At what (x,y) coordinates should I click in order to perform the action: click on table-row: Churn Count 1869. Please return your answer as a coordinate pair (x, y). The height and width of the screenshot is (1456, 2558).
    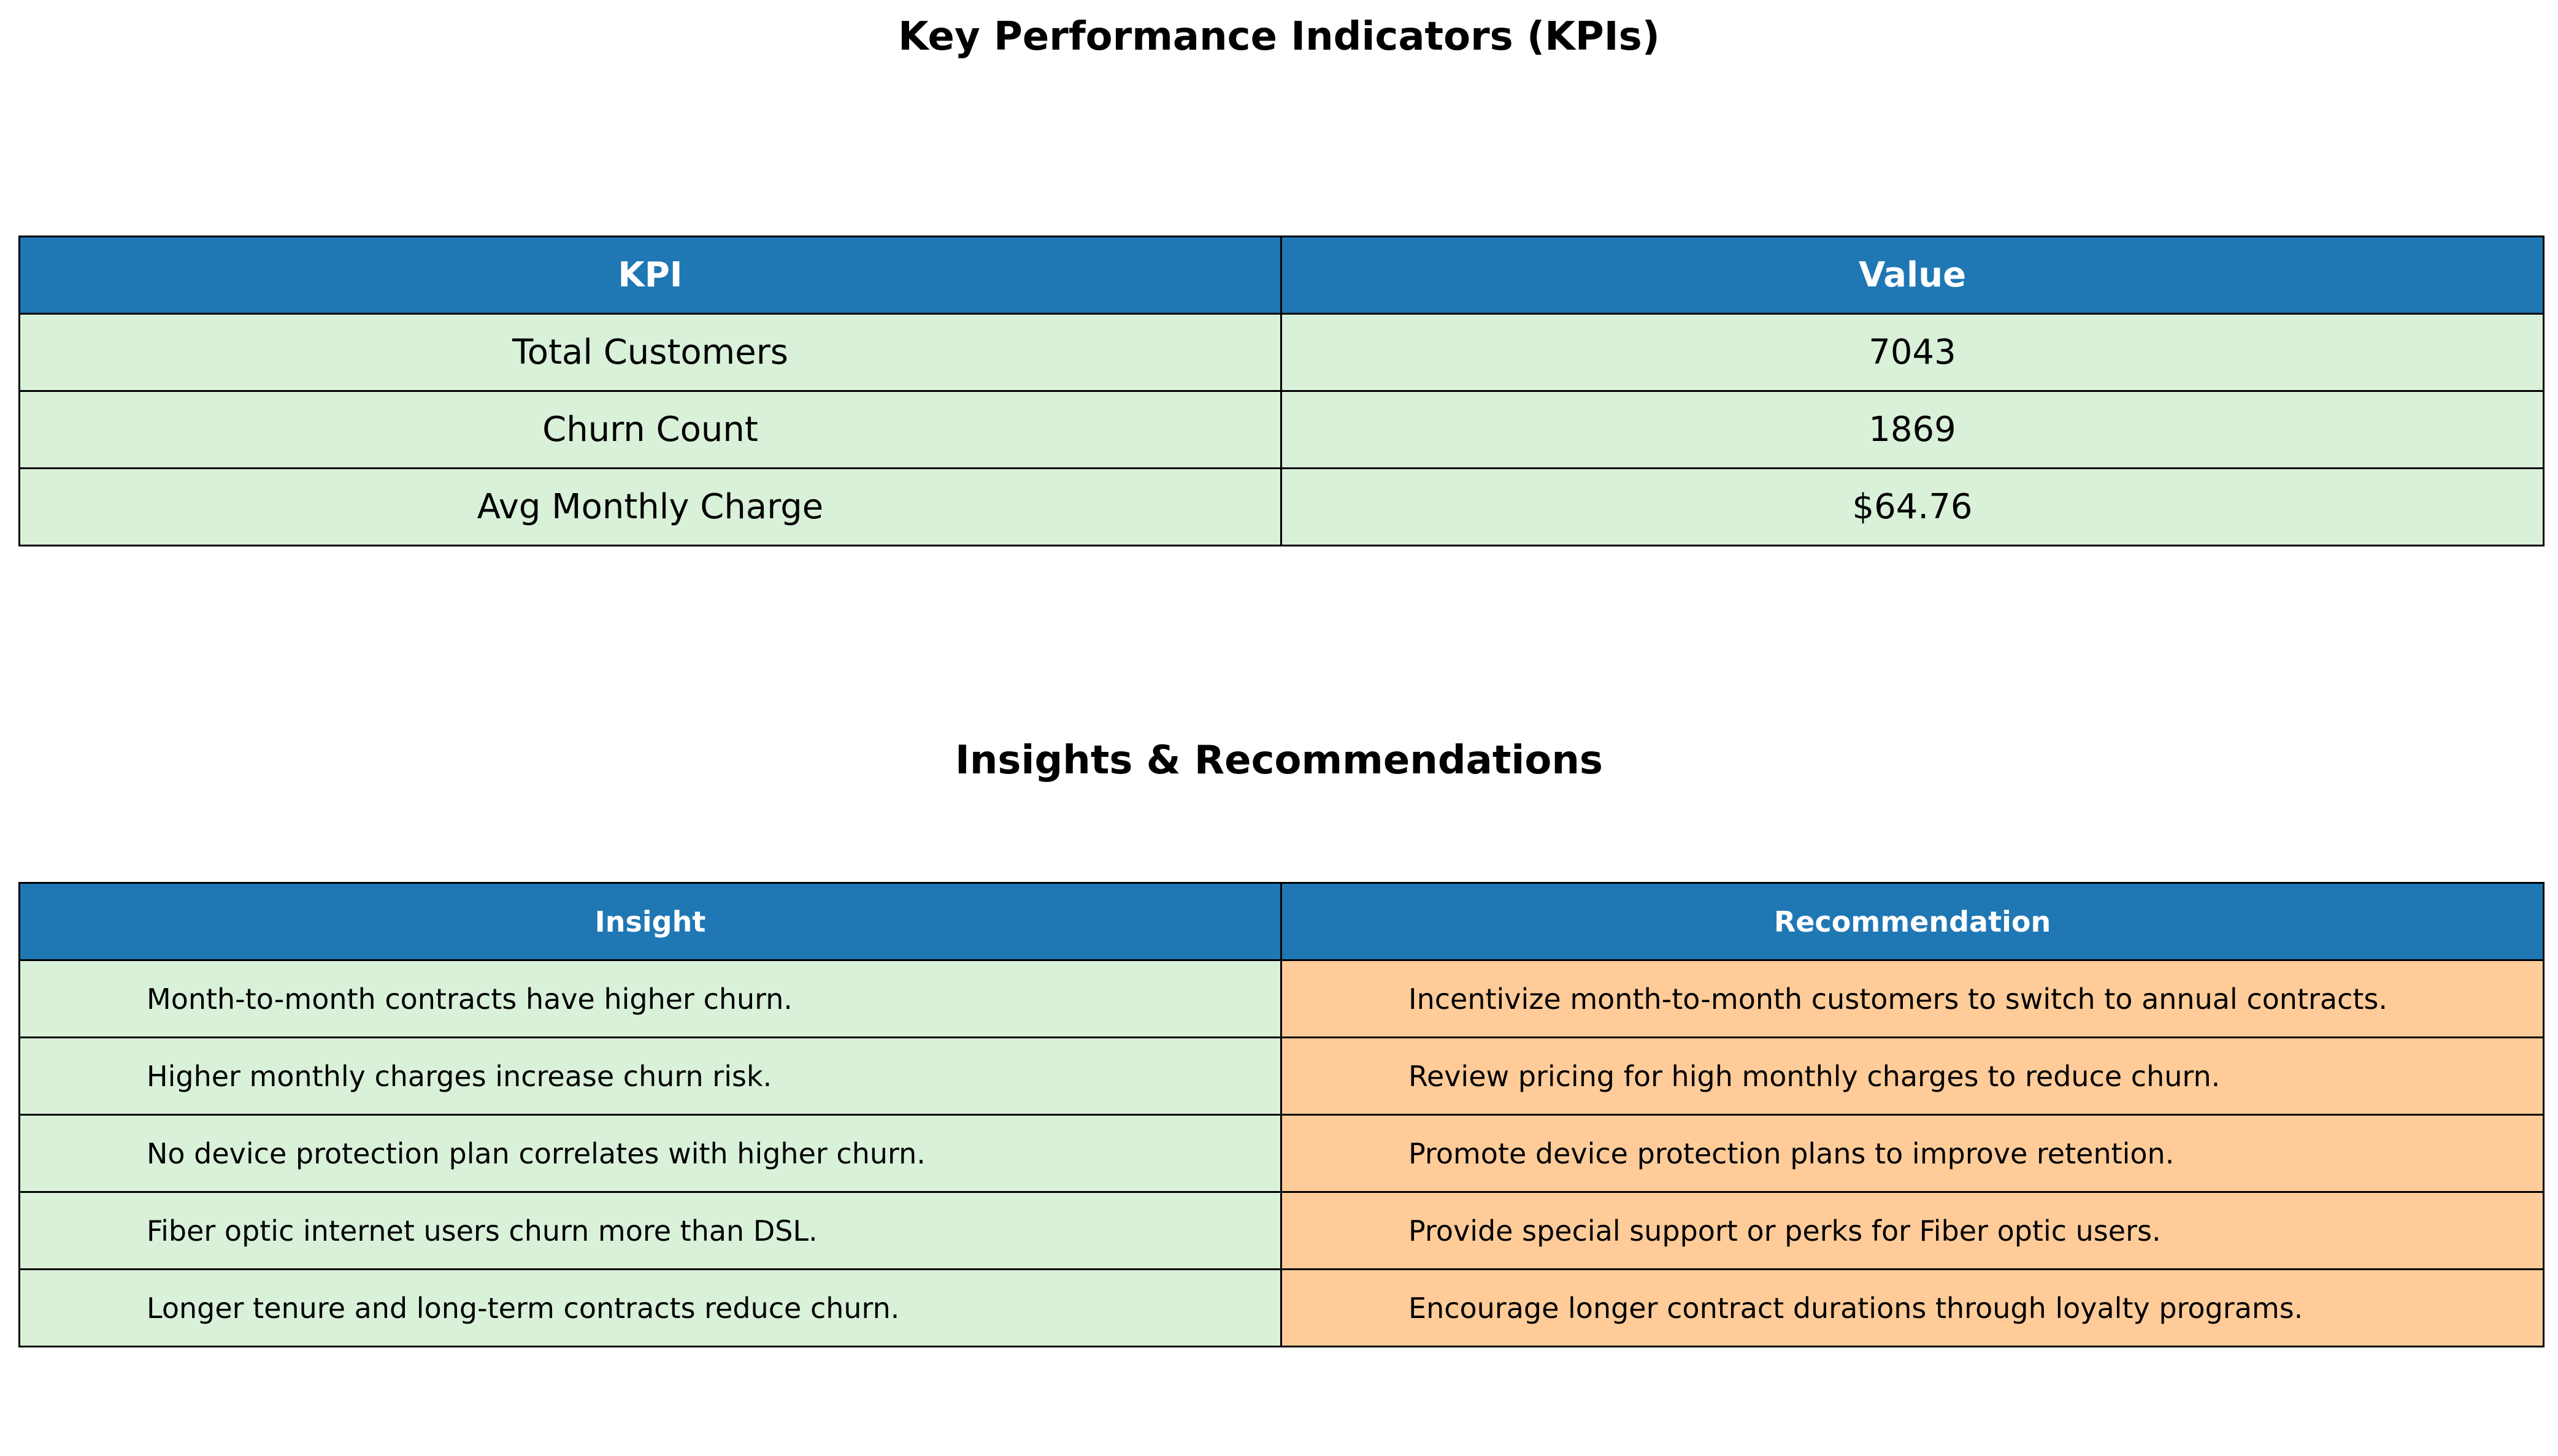
    Looking at the image, I should click on (1281, 429).